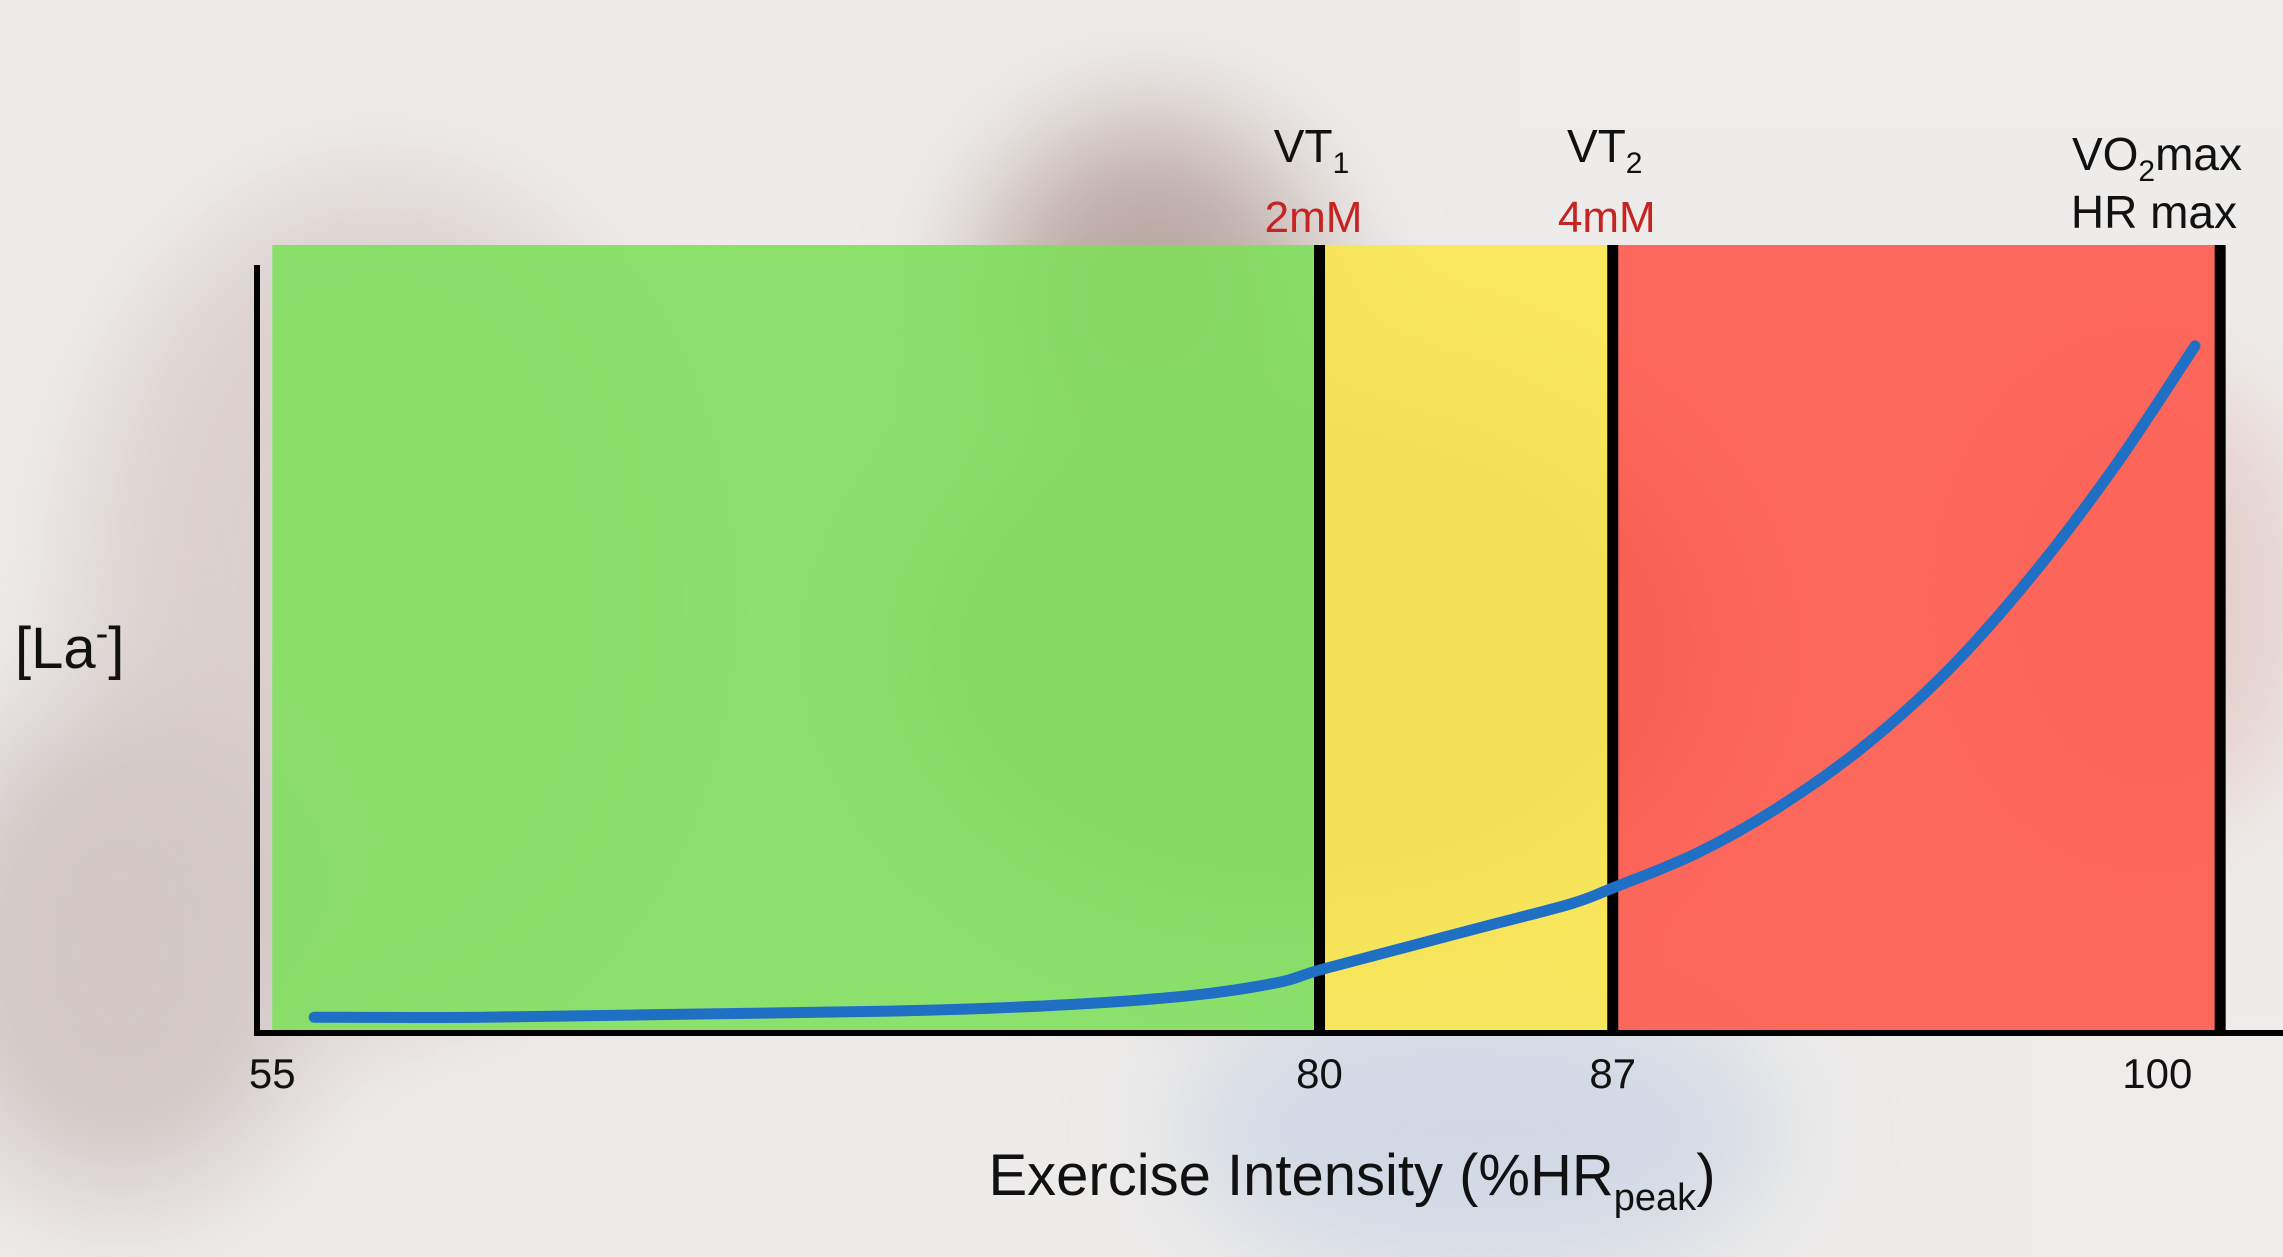 Image resolution: width=2283 pixels, height=1257 pixels. I want to click on threshold-lactate-1: 2mM, so click(1314, 217).